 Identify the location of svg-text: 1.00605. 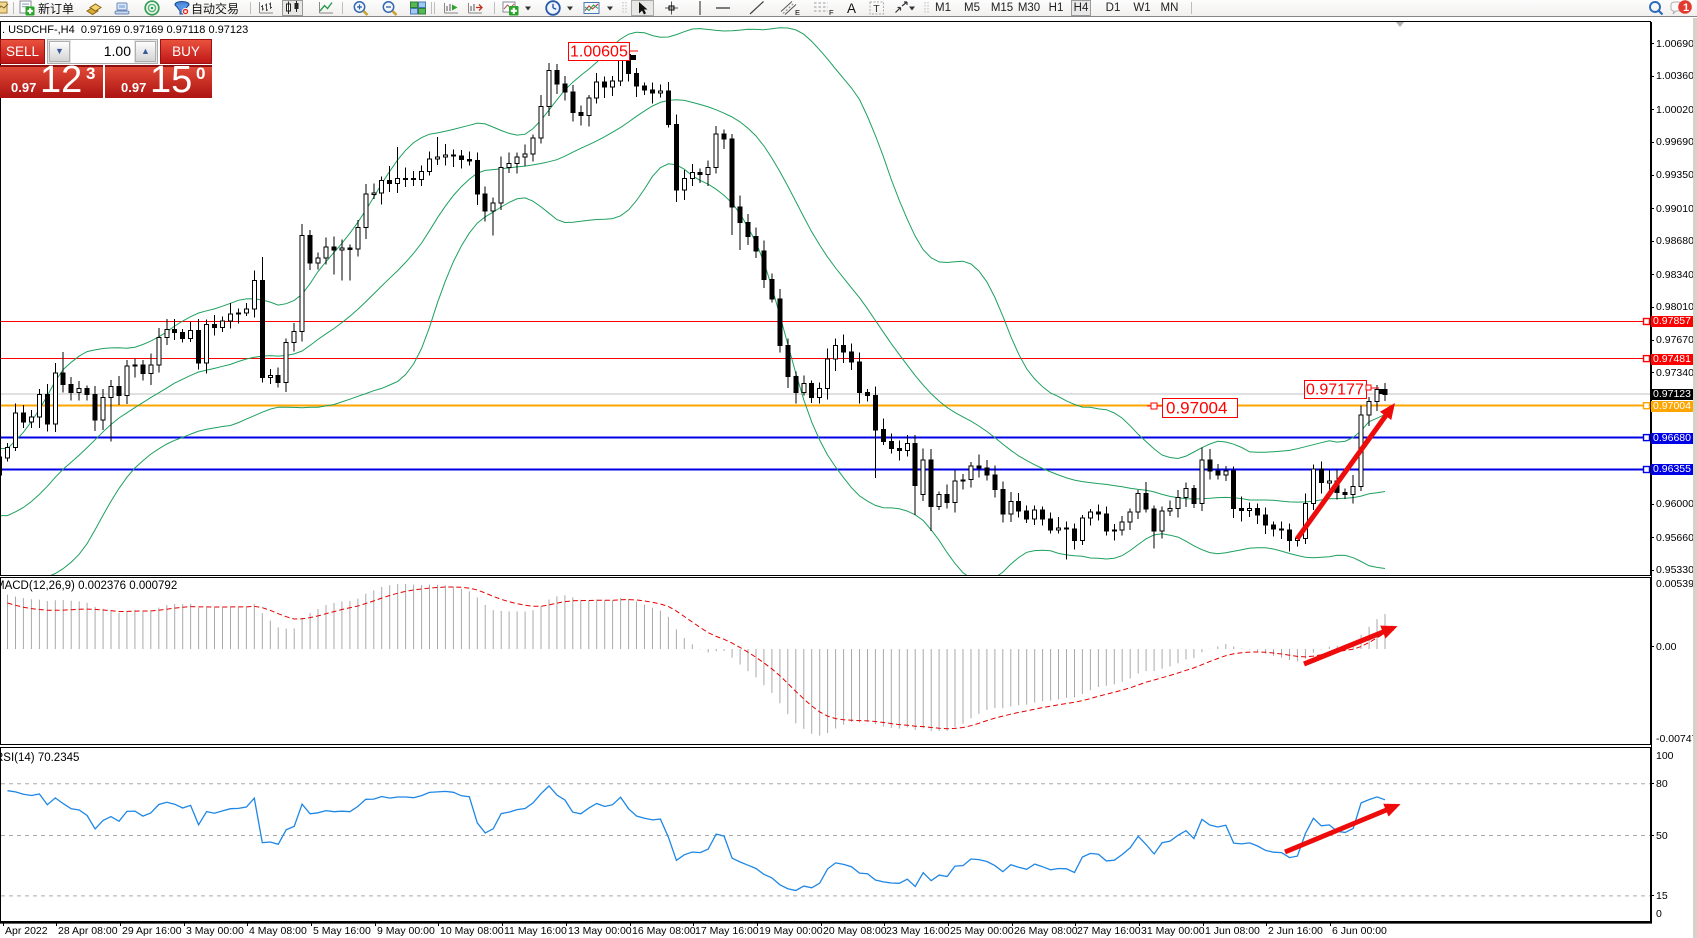
(599, 52).